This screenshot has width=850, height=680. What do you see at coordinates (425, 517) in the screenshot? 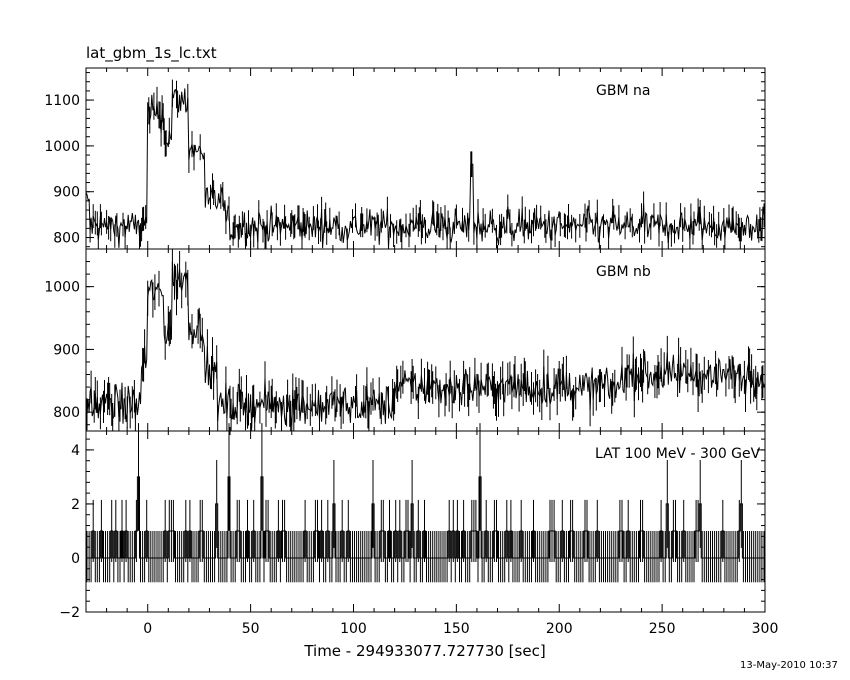
I see `lat-count-line` at bounding box center [425, 517].